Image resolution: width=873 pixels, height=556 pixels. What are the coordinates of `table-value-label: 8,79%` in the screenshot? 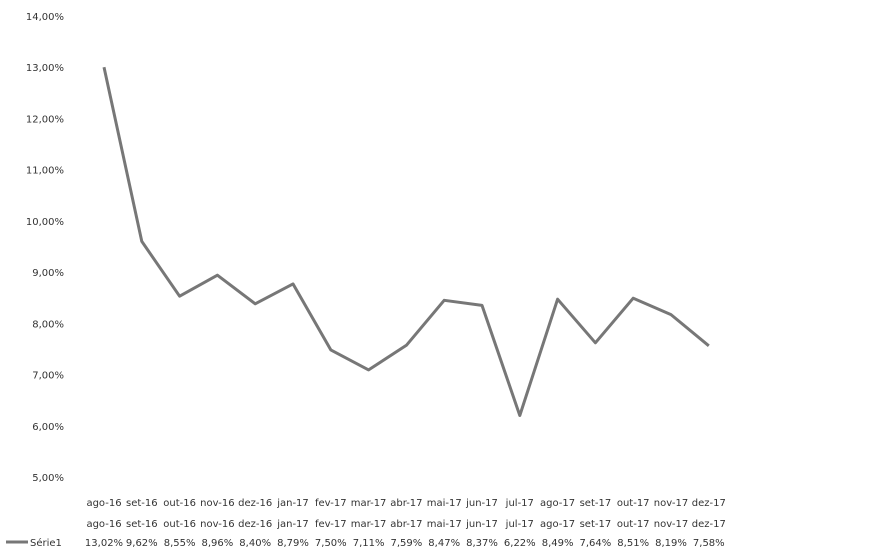 It's located at (293, 543).